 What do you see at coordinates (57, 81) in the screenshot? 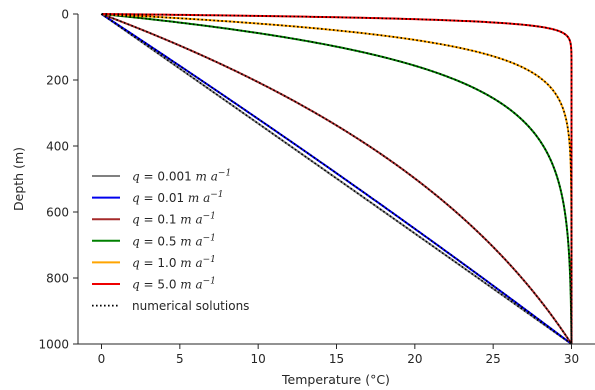
I see `y-tick-label: 200` at bounding box center [57, 81].